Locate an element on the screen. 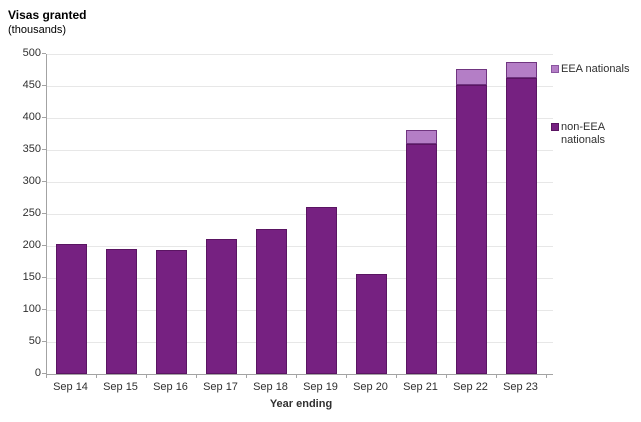 The height and width of the screenshot is (422, 641). legend-label-non-eea: non-EEA nationals is located at coordinates (583, 133).